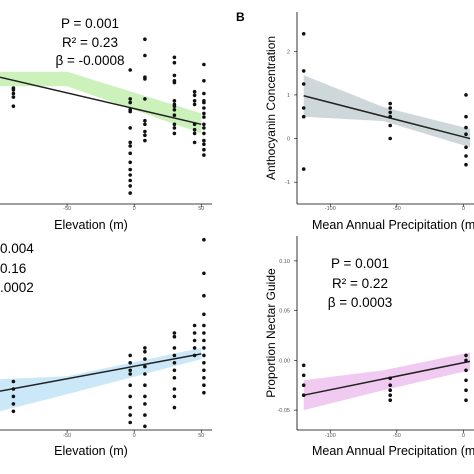  I want to click on stat-annotation: 0.004, so click(17, 248).